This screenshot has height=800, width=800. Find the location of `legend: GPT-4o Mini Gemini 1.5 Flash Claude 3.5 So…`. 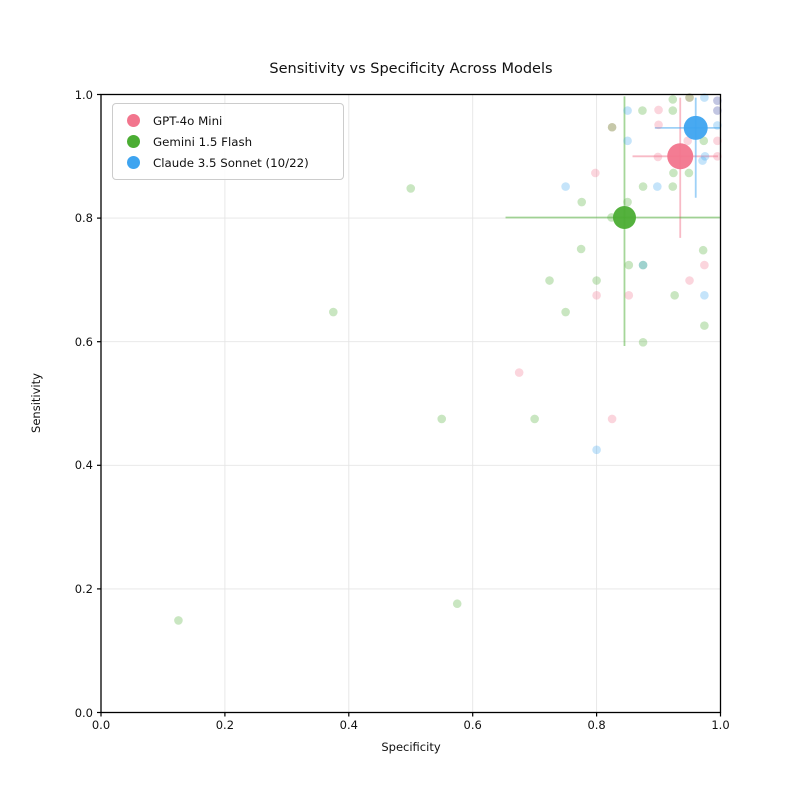

legend: GPT-4o Mini Gemini 1.5 Flash Claude 3.5 So… is located at coordinates (228, 141).